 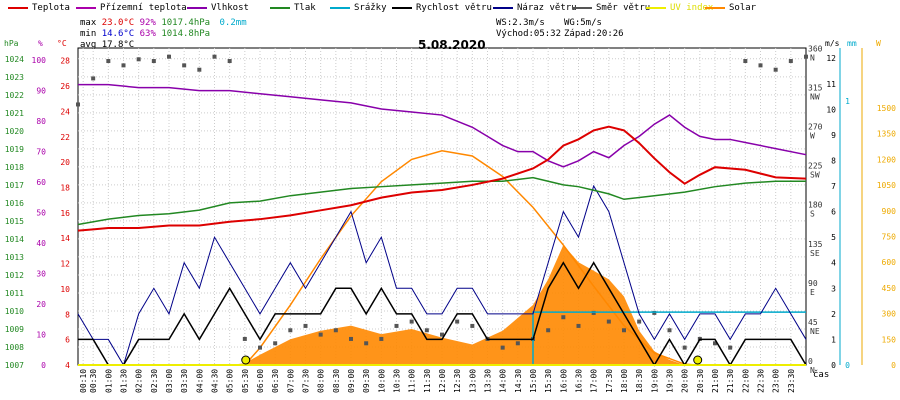 What do you see at coordinates (833, 365) in the screenshot?
I see `ms-tick-label: 0` at bounding box center [833, 365].